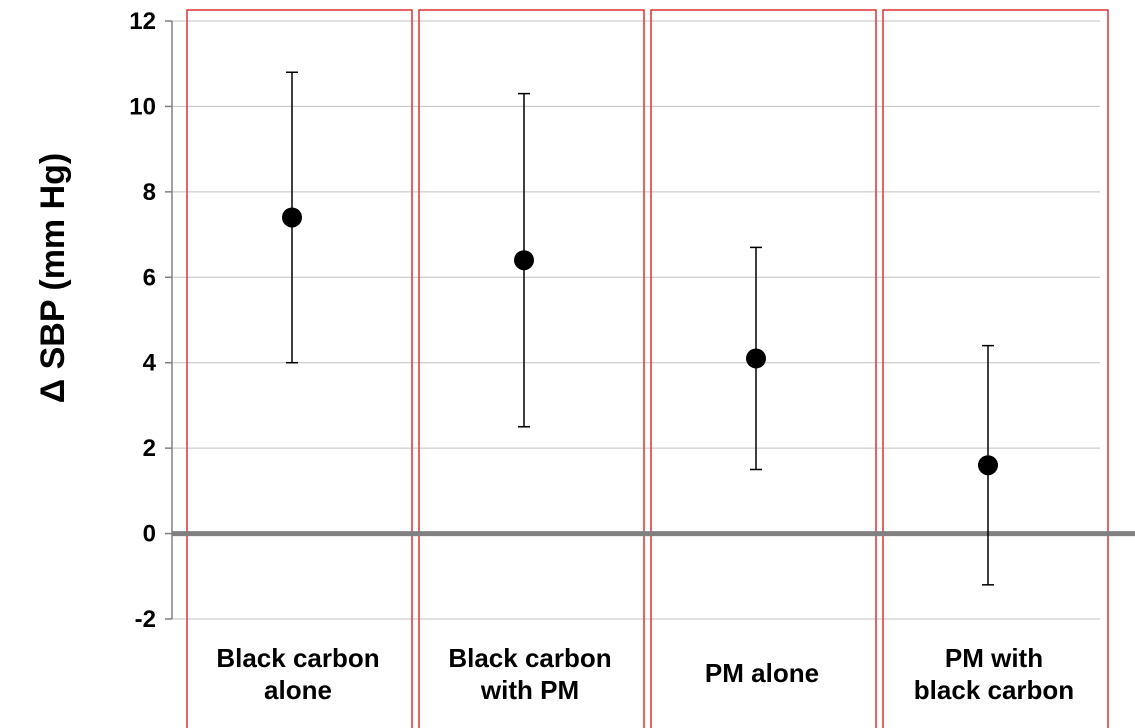  Describe the element at coordinates (53, 278) in the screenshot. I see `y-axis-label: Δ SBP (mm Hg)` at that location.